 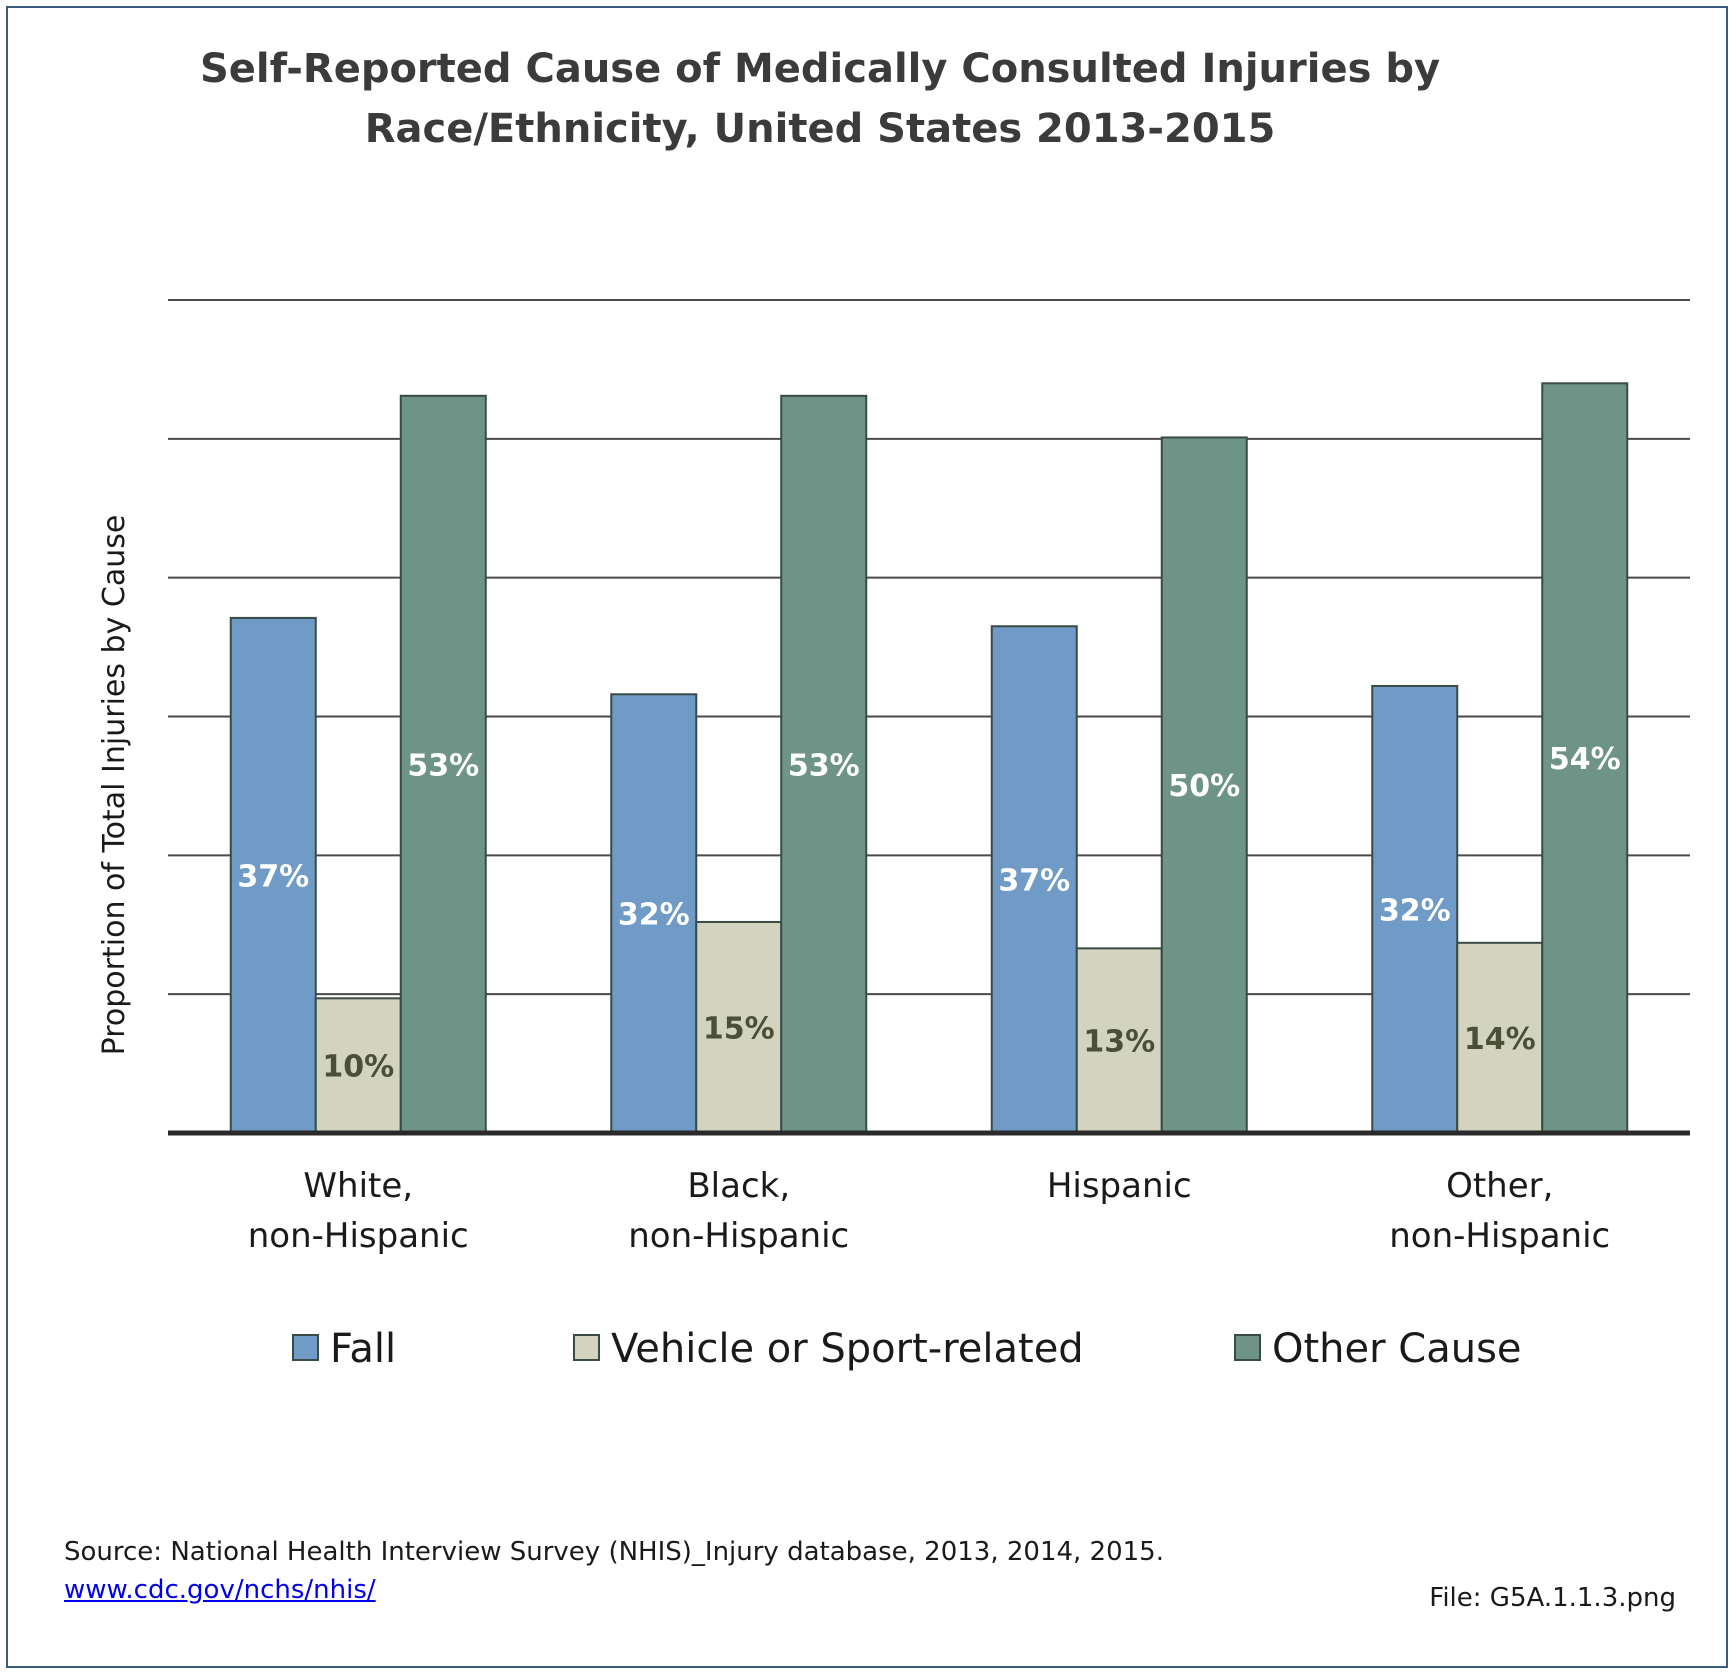 What do you see at coordinates (358, 1067) in the screenshot?
I see `data-label: 10%` at bounding box center [358, 1067].